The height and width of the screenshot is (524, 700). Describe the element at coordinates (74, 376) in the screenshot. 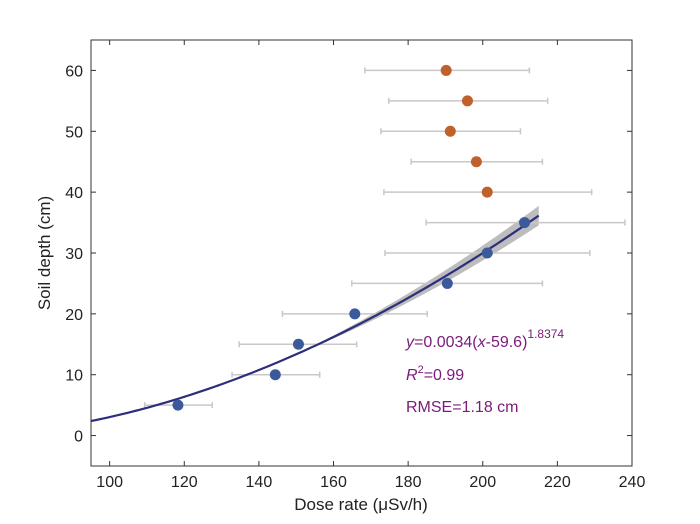

I see `y-tick-label: 10` at that location.